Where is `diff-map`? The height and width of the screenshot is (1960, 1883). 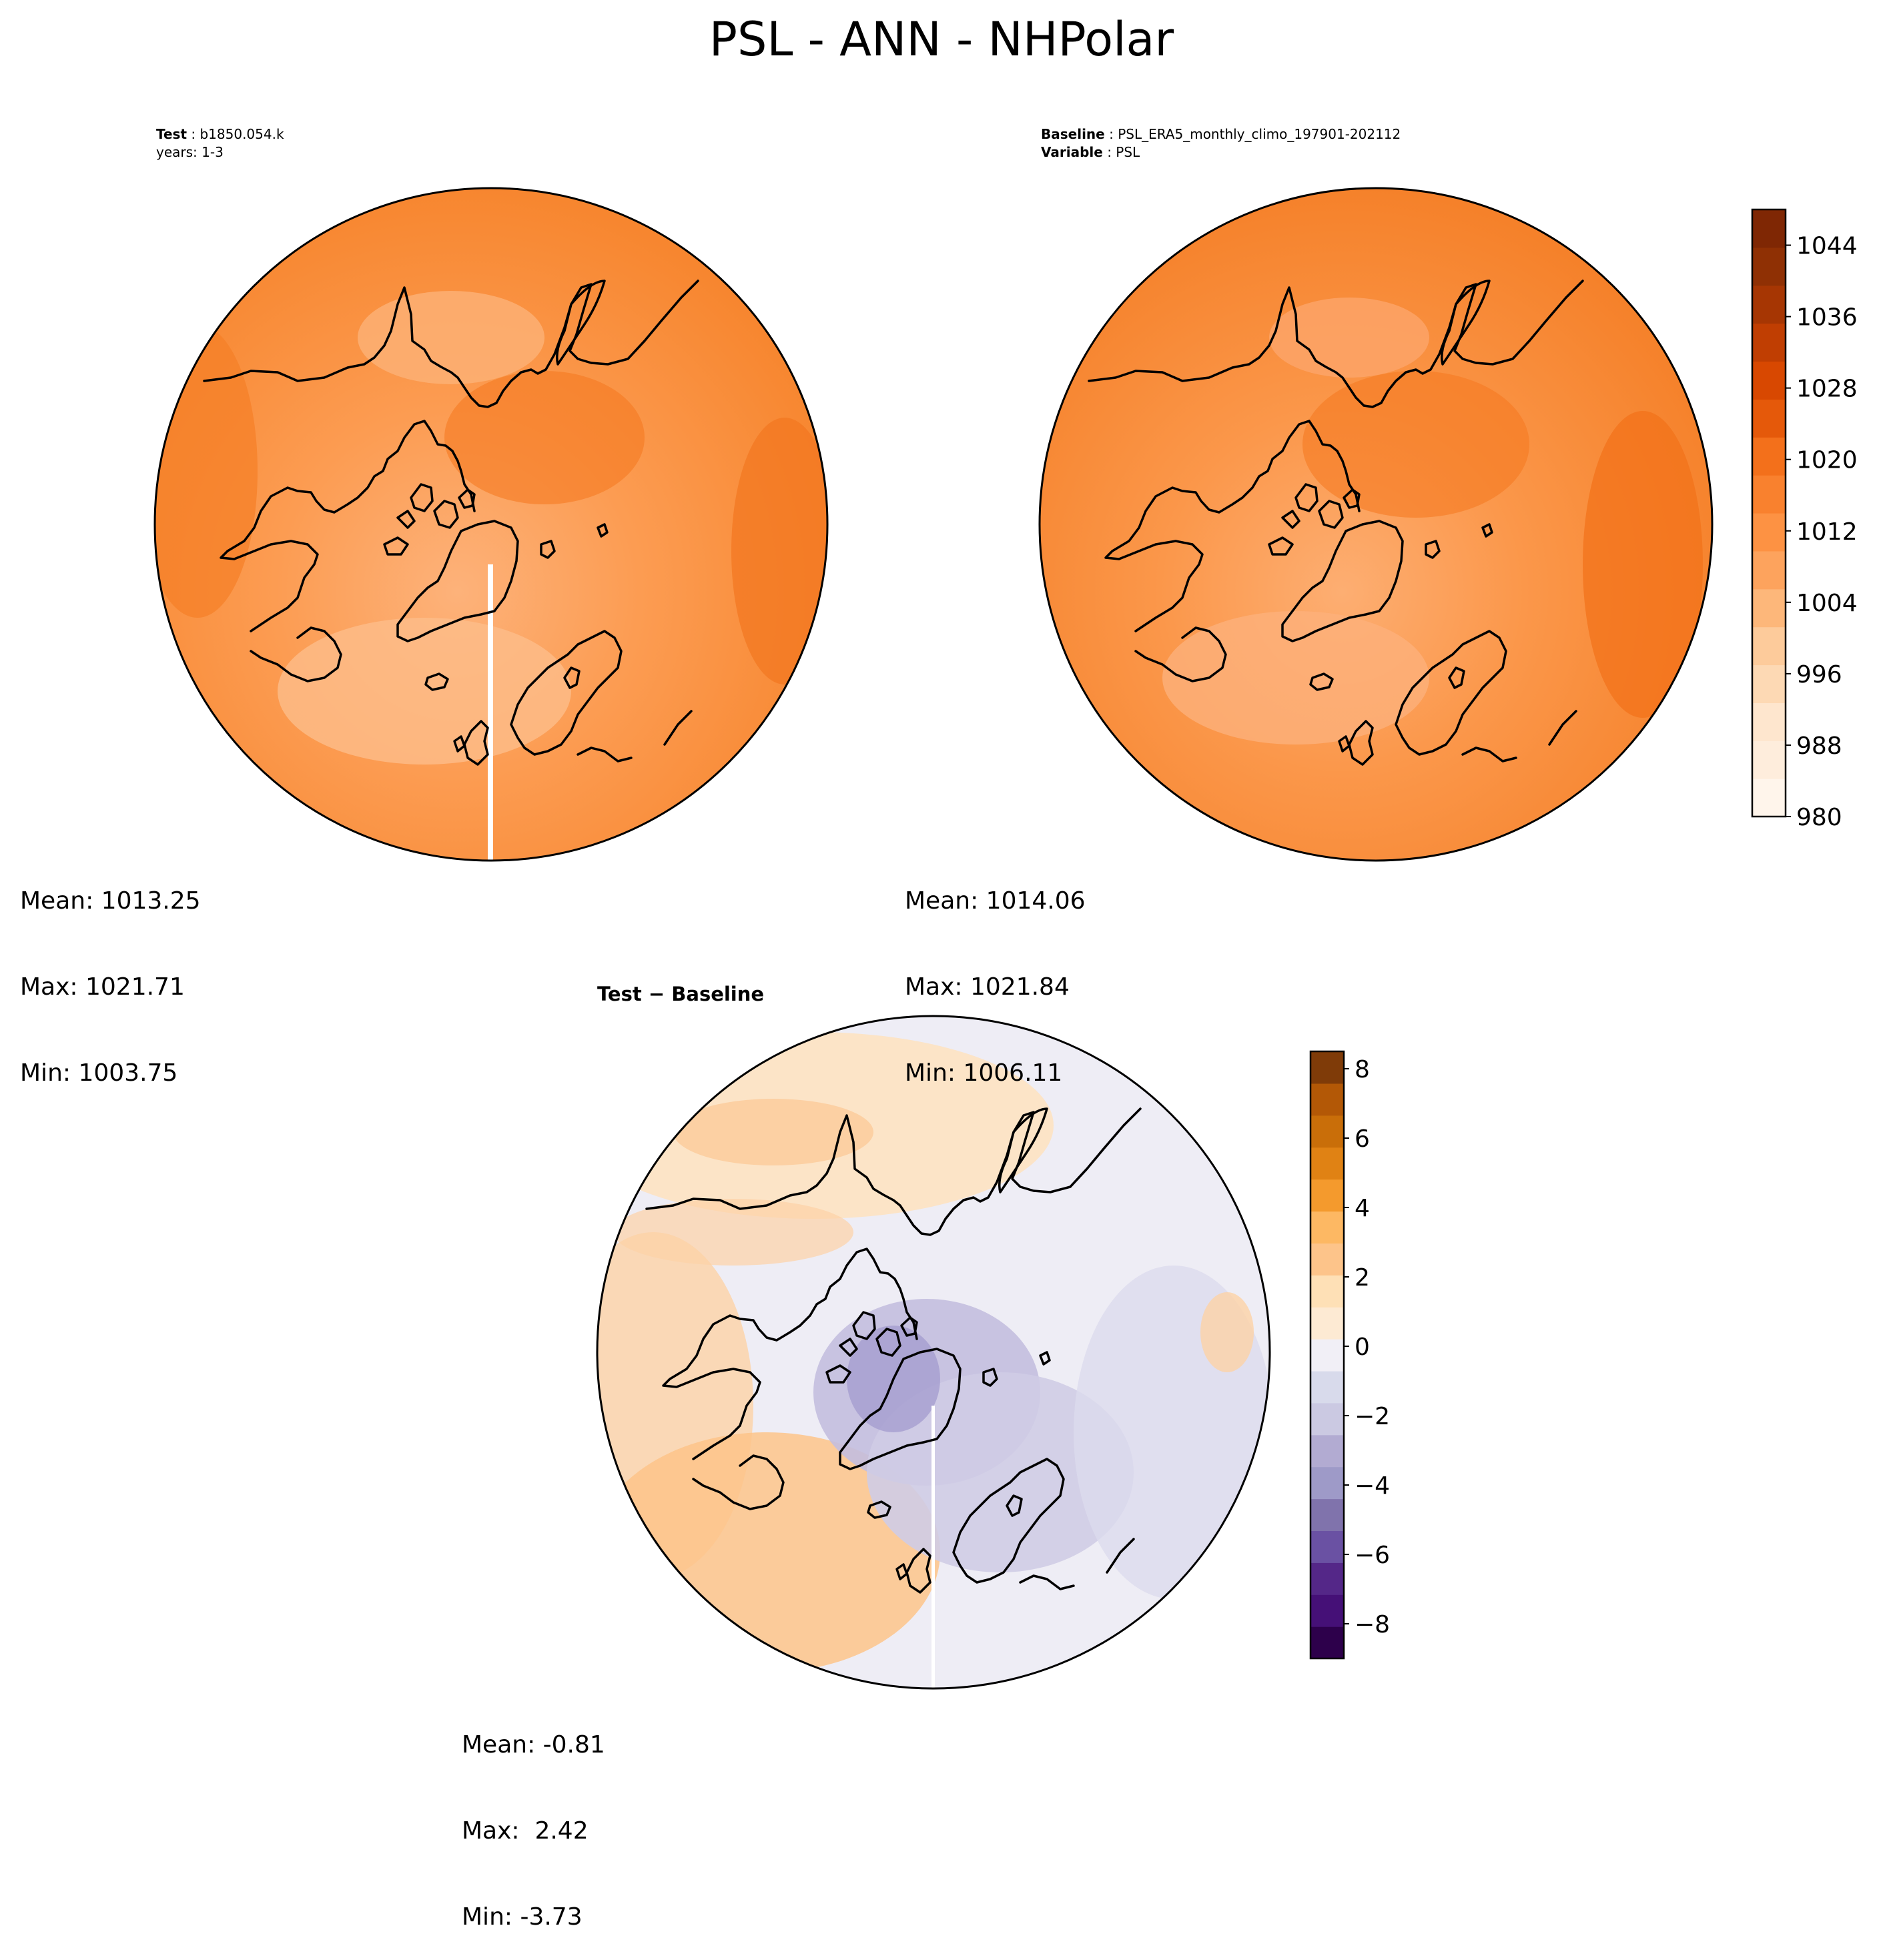 diff-map is located at coordinates (934, 1353).